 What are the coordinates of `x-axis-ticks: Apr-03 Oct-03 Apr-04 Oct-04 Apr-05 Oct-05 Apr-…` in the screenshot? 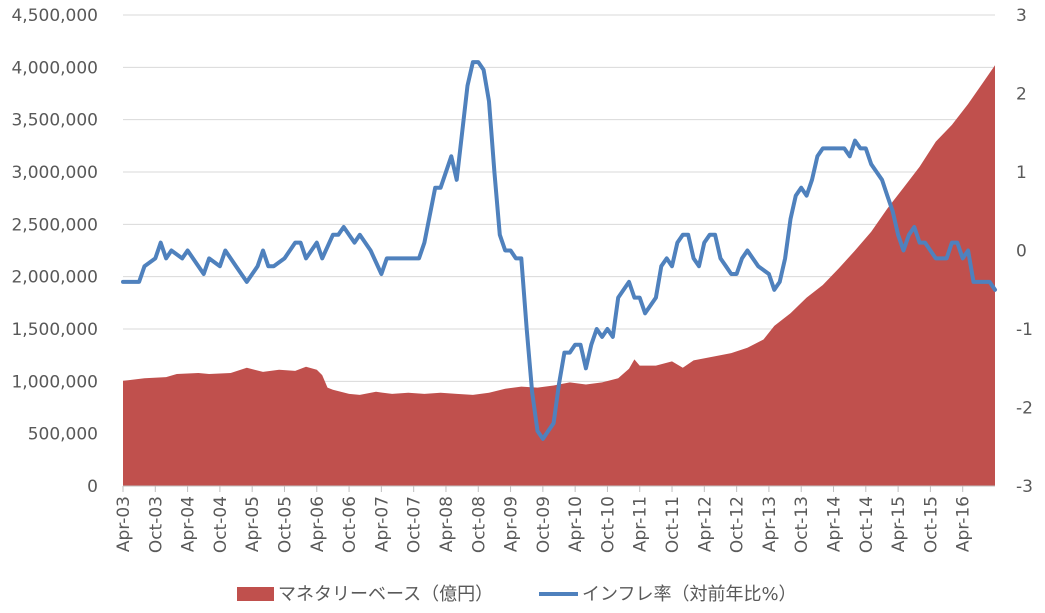 It's located at (544, 519).